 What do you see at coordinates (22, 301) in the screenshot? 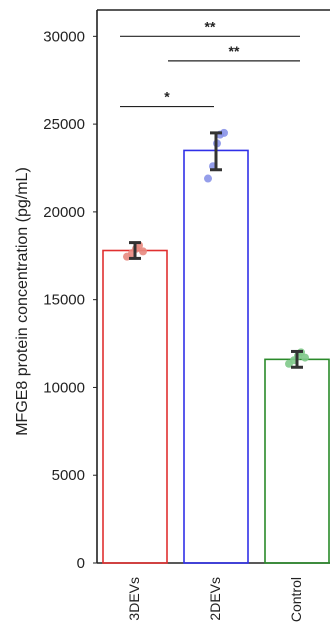
I see `y-axis-title: MFGE8 protein concentration (pg/mL)` at bounding box center [22, 301].